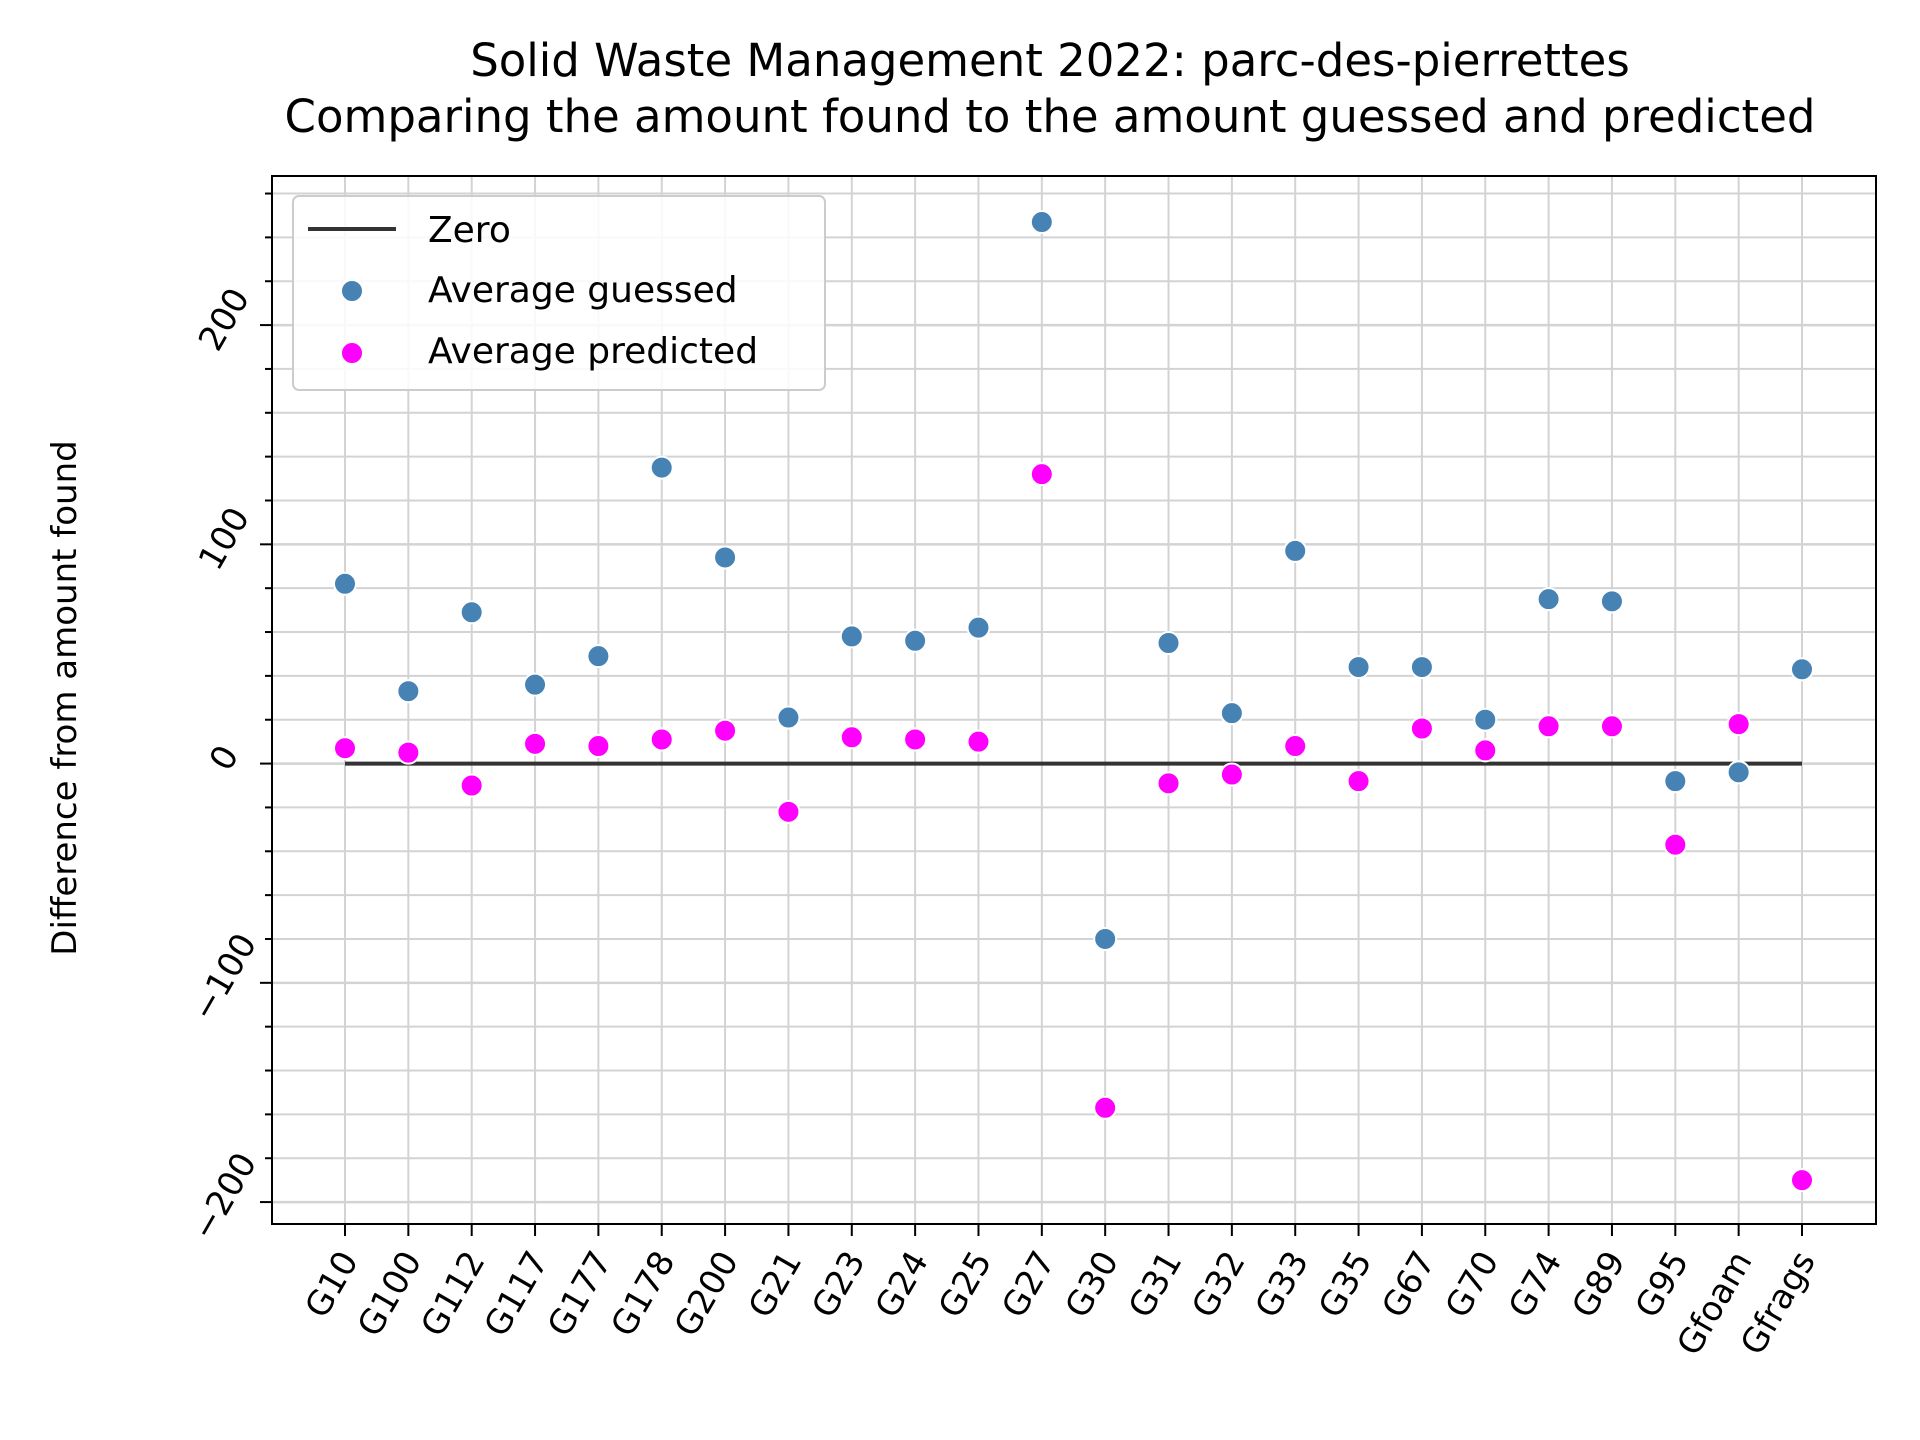  Describe the element at coordinates (469, 230) in the screenshot. I see `legend-zero-label: Zero` at that location.